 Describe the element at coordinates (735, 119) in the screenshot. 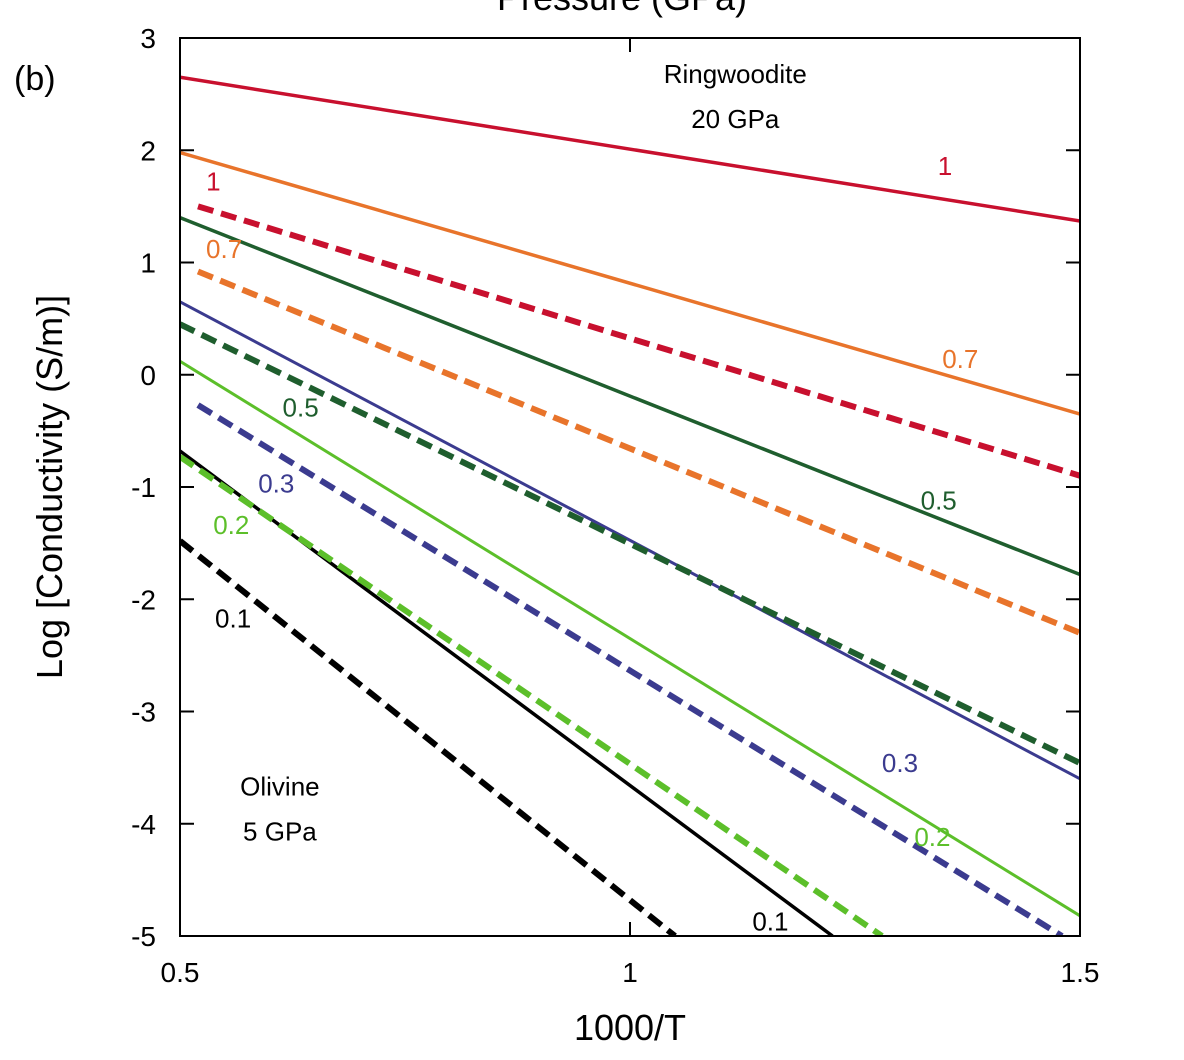

I see `annotation-label: 20 GPa` at that location.